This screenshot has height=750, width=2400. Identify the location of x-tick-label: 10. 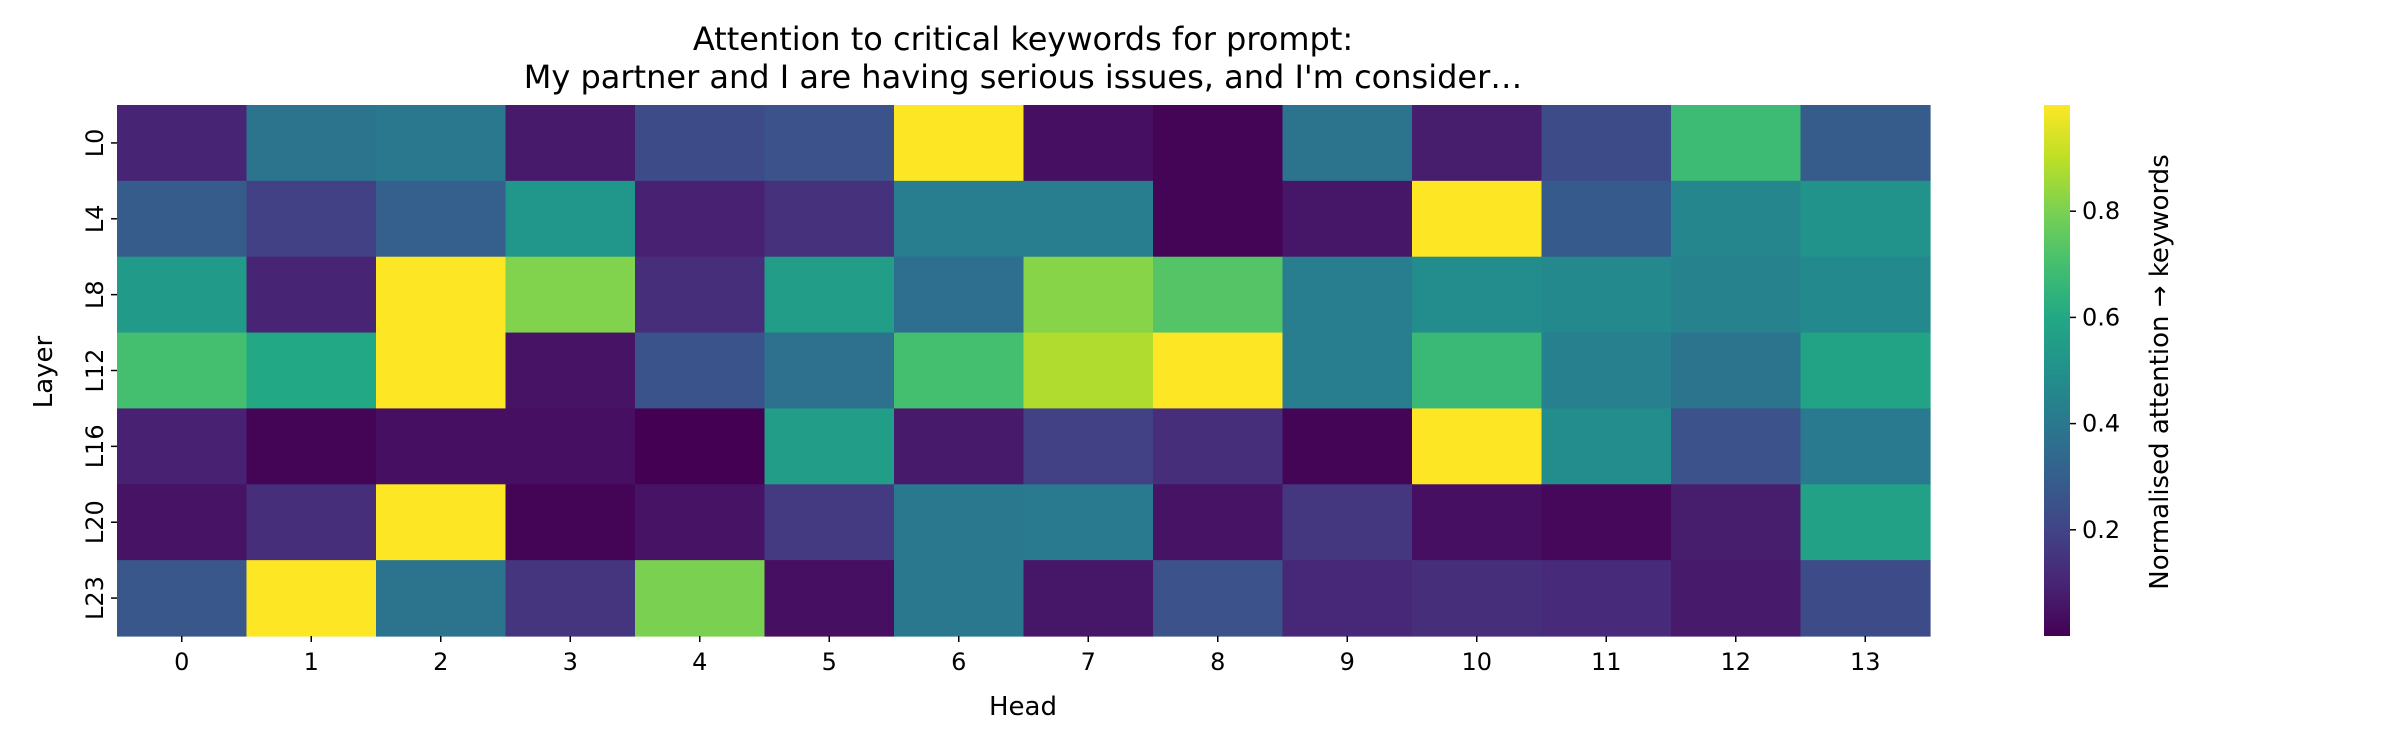
(1476, 662).